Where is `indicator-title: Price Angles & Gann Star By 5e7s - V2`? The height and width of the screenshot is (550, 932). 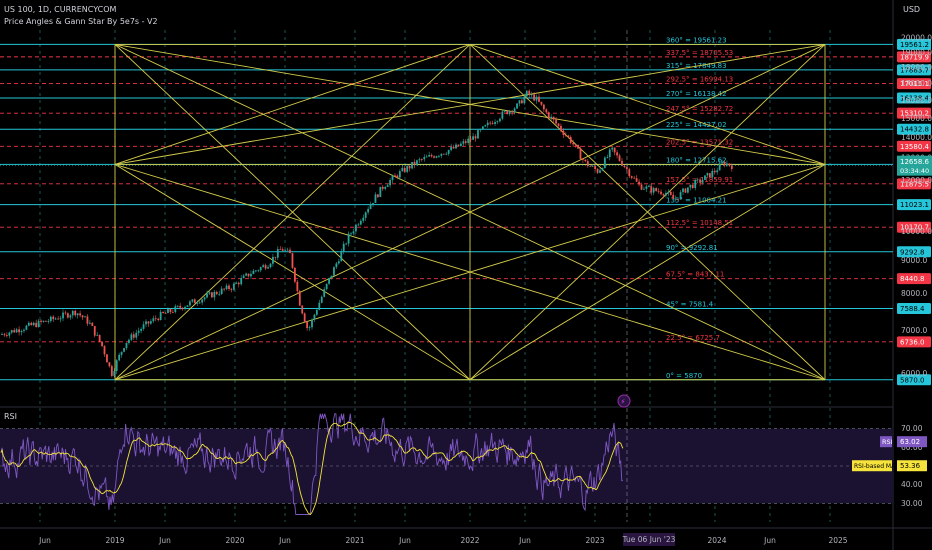 indicator-title: Price Angles & Gann Star By 5e7s - V2 is located at coordinates (81, 21).